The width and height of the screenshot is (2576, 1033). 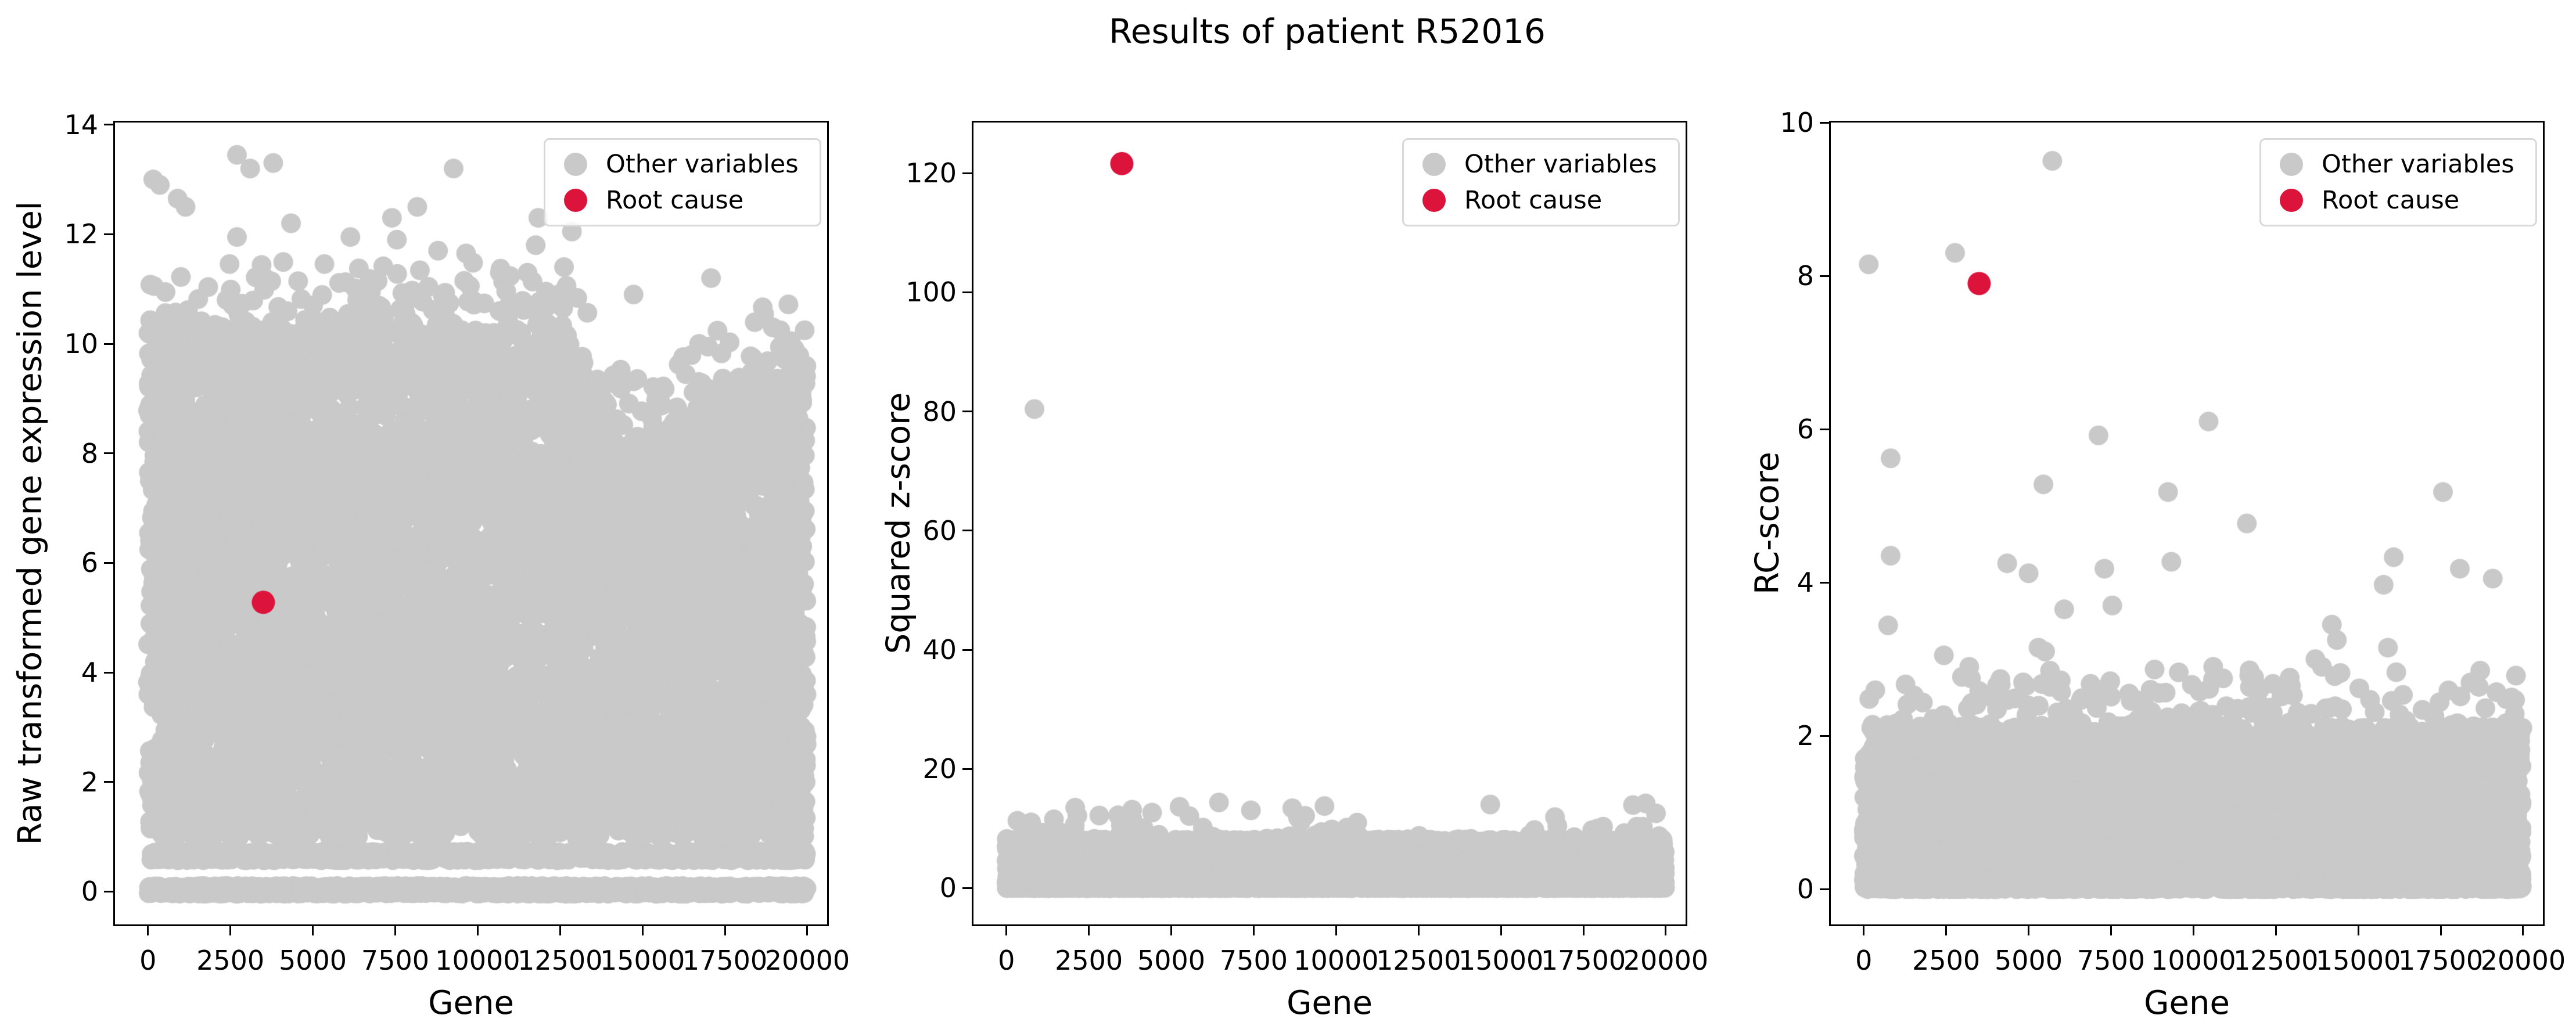 What do you see at coordinates (1336, 961) in the screenshot?
I see `x-tick-label: 10000` at bounding box center [1336, 961].